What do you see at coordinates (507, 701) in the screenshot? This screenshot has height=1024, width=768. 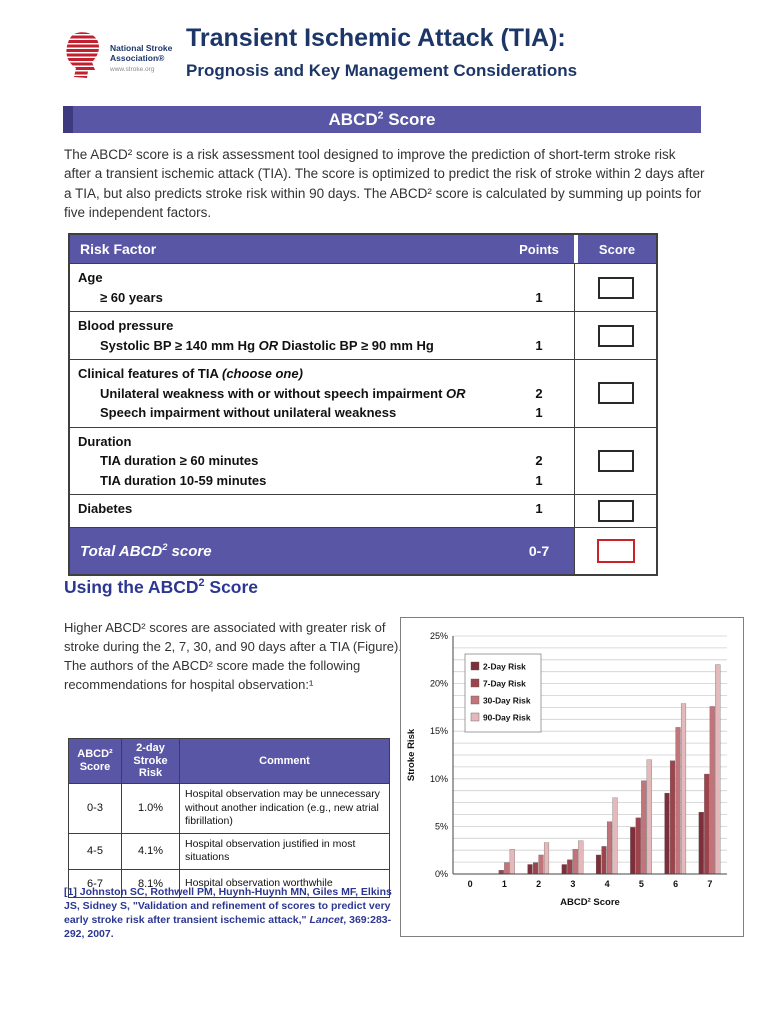 I see `legend-label: 30-Day Risk` at bounding box center [507, 701].